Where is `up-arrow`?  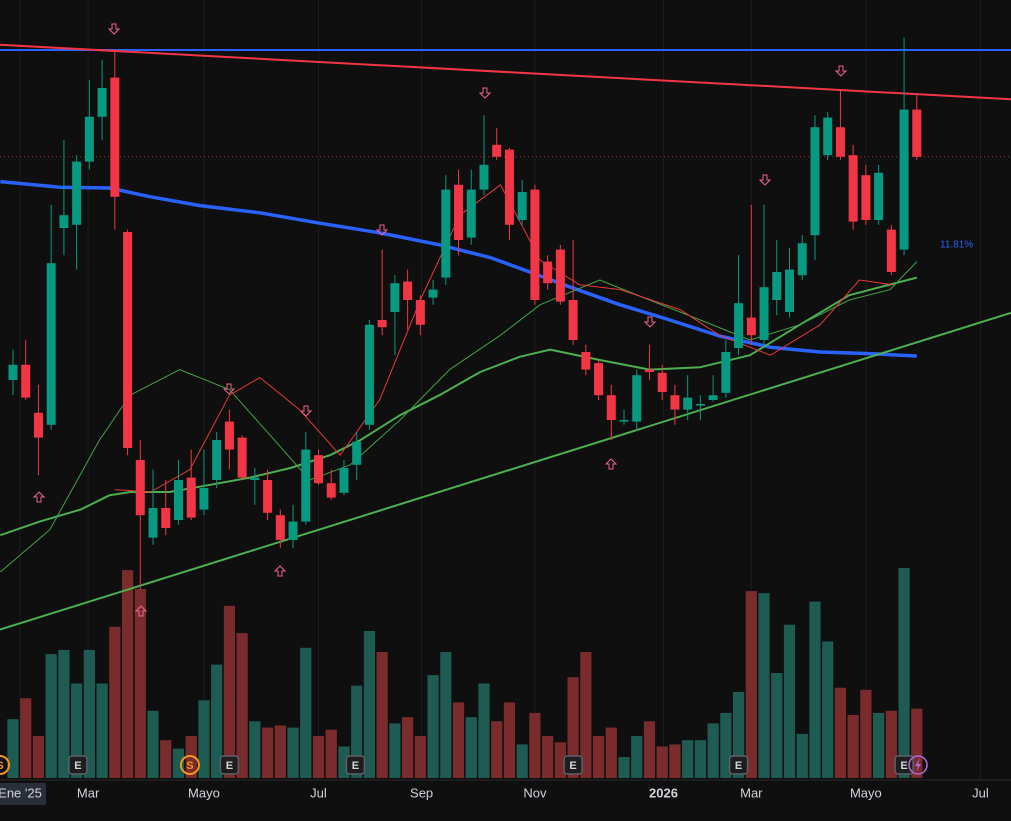 up-arrow is located at coordinates (141, 611).